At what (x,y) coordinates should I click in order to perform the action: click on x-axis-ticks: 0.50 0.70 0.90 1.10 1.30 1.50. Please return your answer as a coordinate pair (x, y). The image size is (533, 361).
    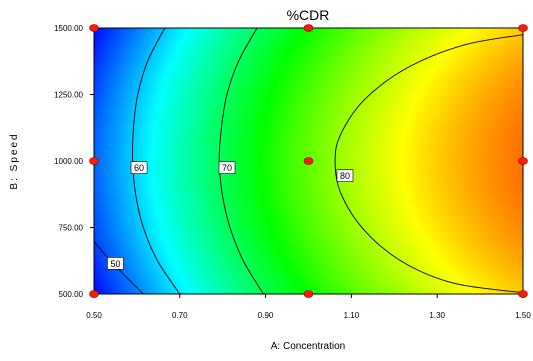
    Looking at the image, I should click on (308, 307).